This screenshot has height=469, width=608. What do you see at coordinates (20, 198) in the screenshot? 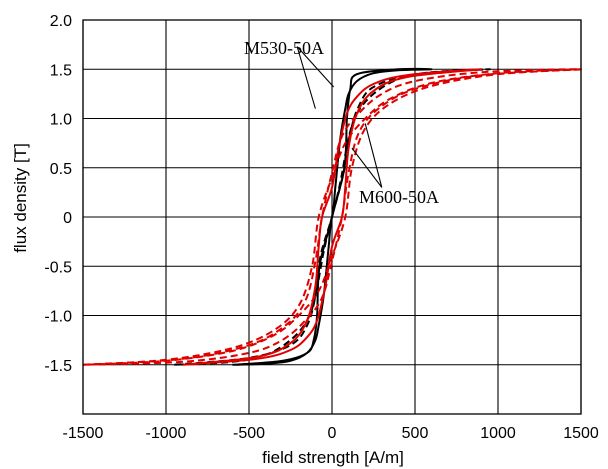
I see `y-axis-label: flux density [T]` at bounding box center [20, 198].